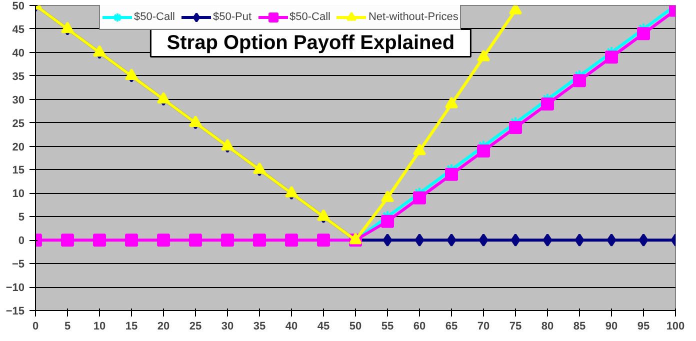 The image size is (696, 341). I want to click on x-tick-label: 10, so click(99, 326).